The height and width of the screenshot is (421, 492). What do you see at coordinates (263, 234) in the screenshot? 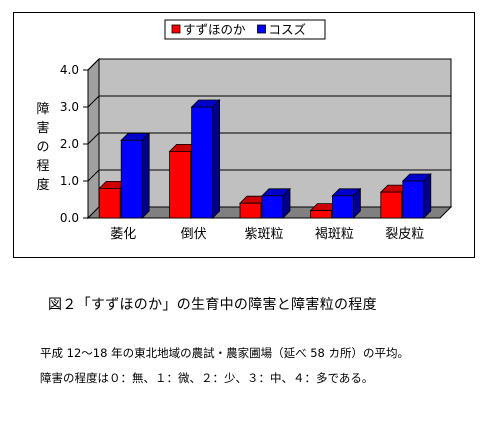
I see `x-tick-label: 紫斑粒` at bounding box center [263, 234].